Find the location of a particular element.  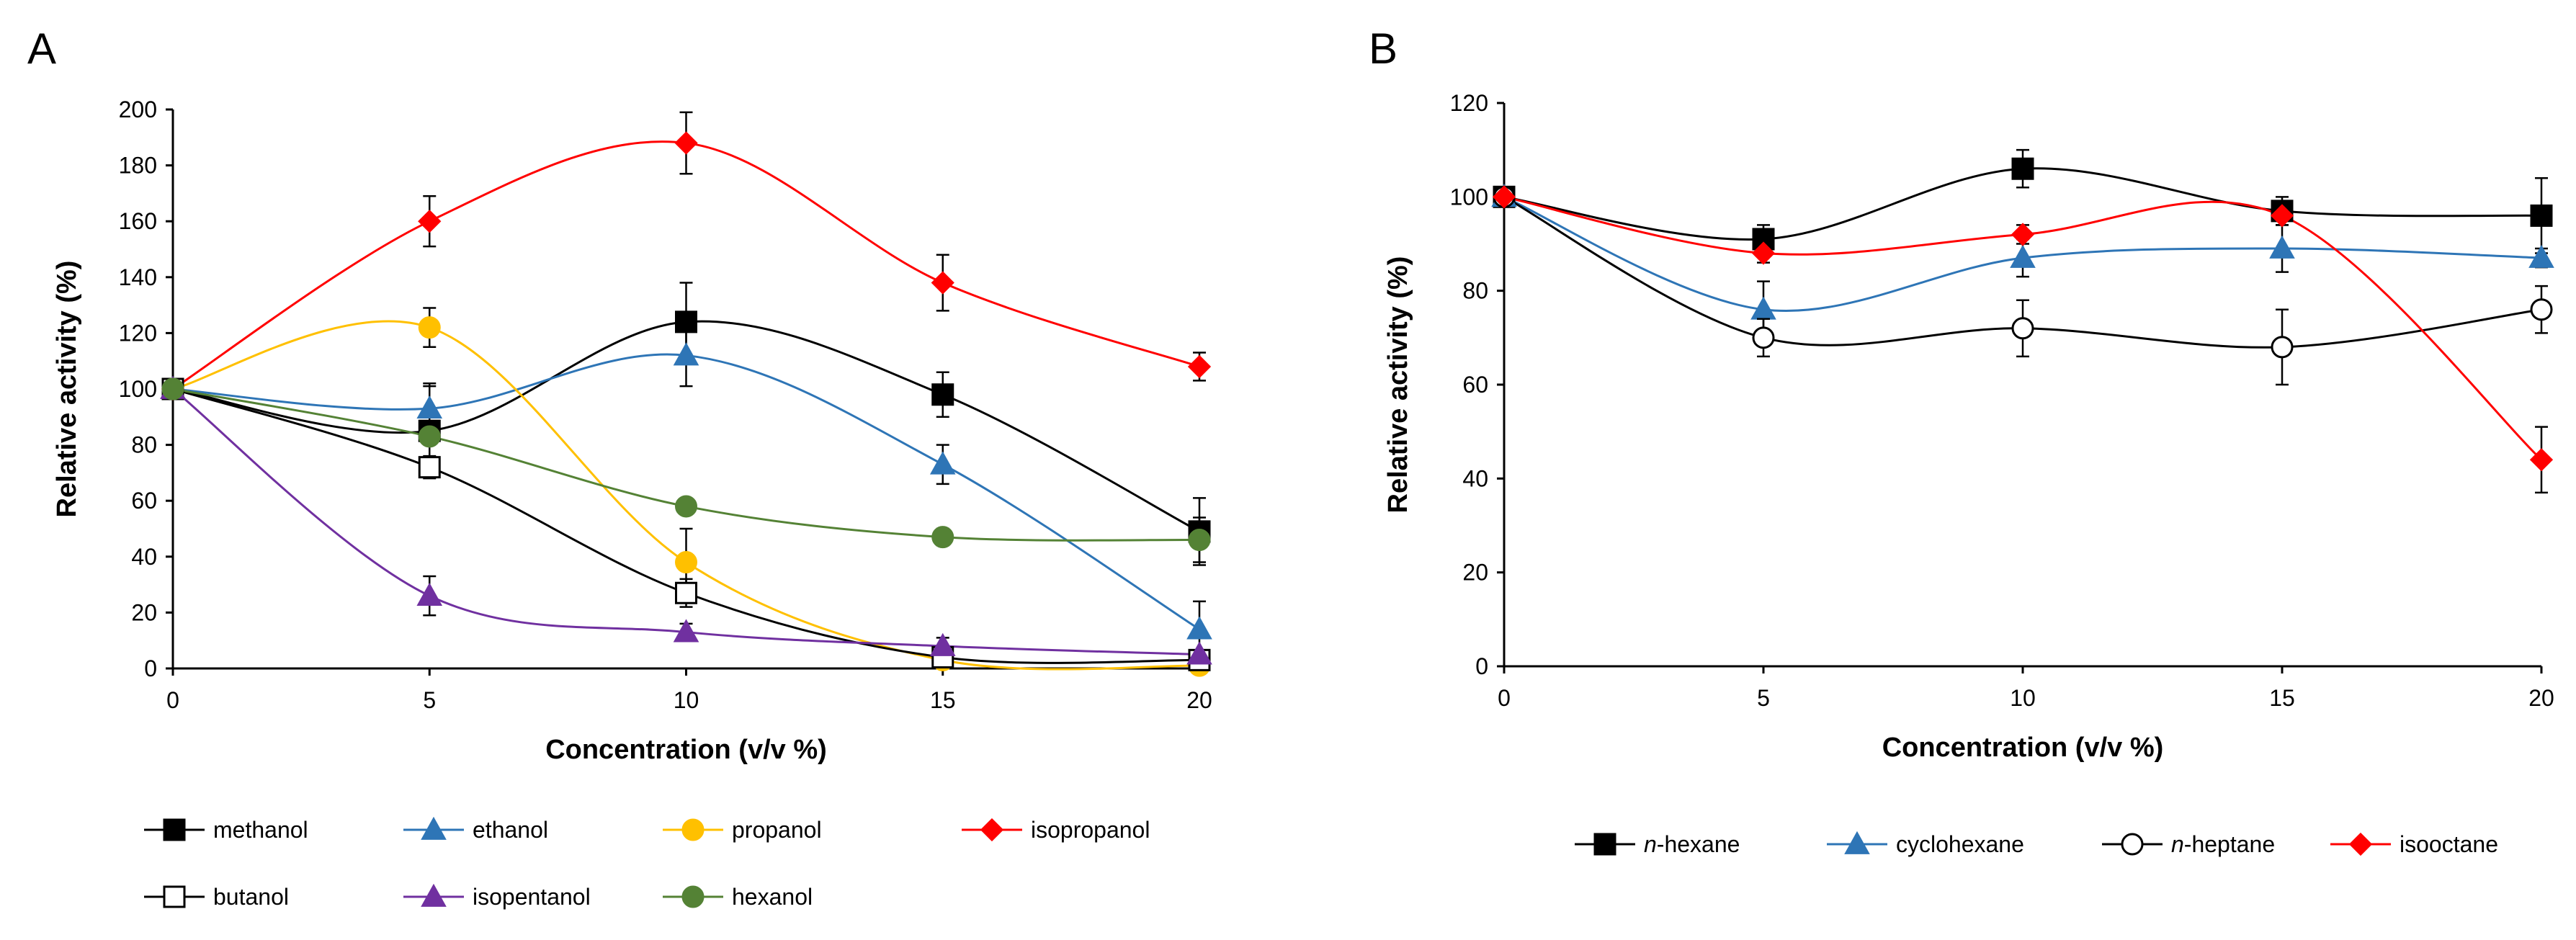

panel-a-legend-isopentanol: isopentanol is located at coordinates (497, 896).